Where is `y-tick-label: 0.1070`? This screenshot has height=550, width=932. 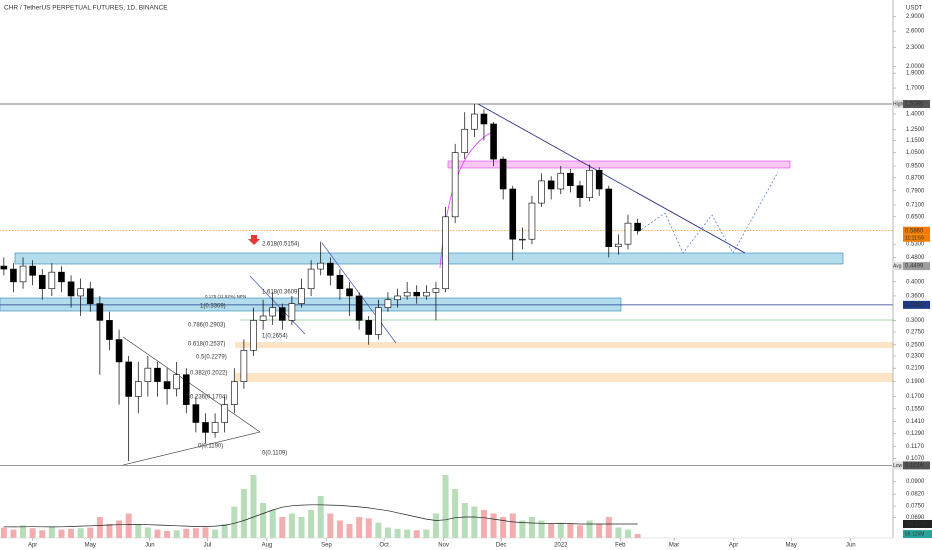
y-tick-label: 0.1070 is located at coordinates (915, 459).